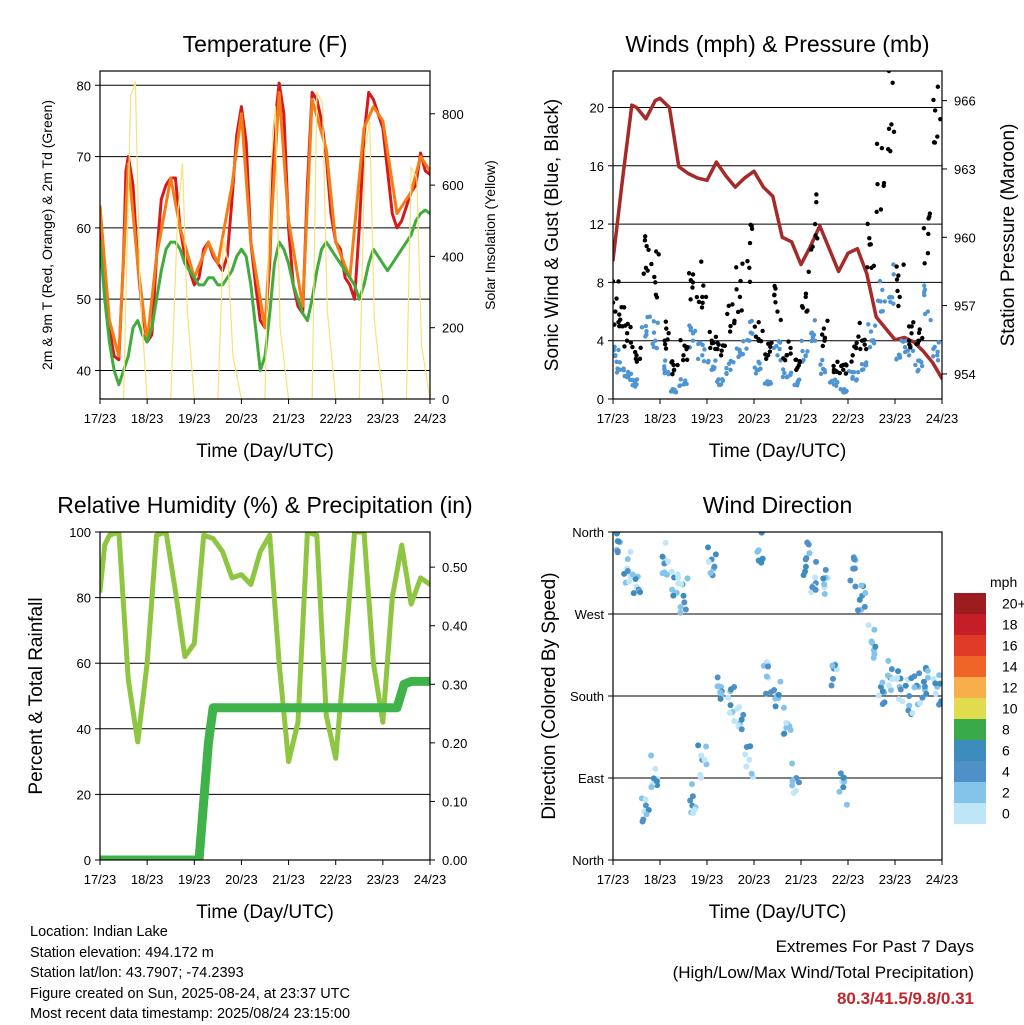 This screenshot has width=1024, height=1025. I want to click on x-tick-label: 20/23, so click(754, 879).